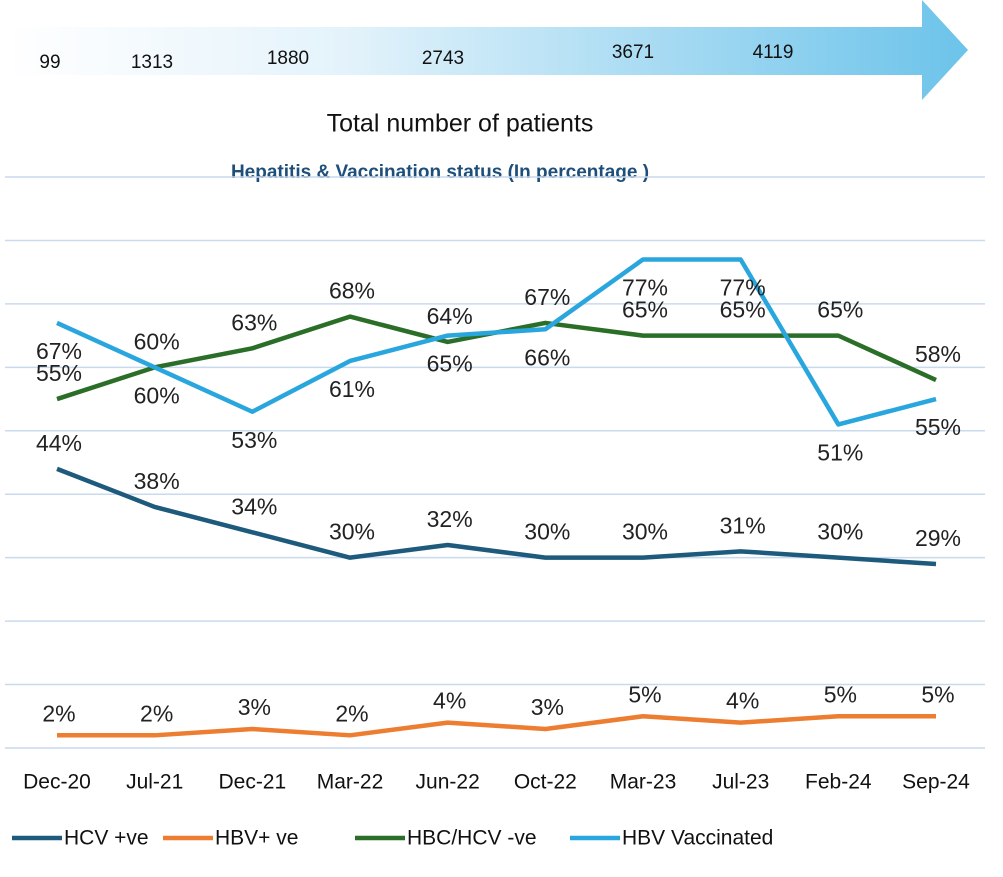 Image resolution: width=1003 pixels, height=877 pixels. What do you see at coordinates (252, 782) in the screenshot?
I see `x-tick-label: Dec-21` at bounding box center [252, 782].